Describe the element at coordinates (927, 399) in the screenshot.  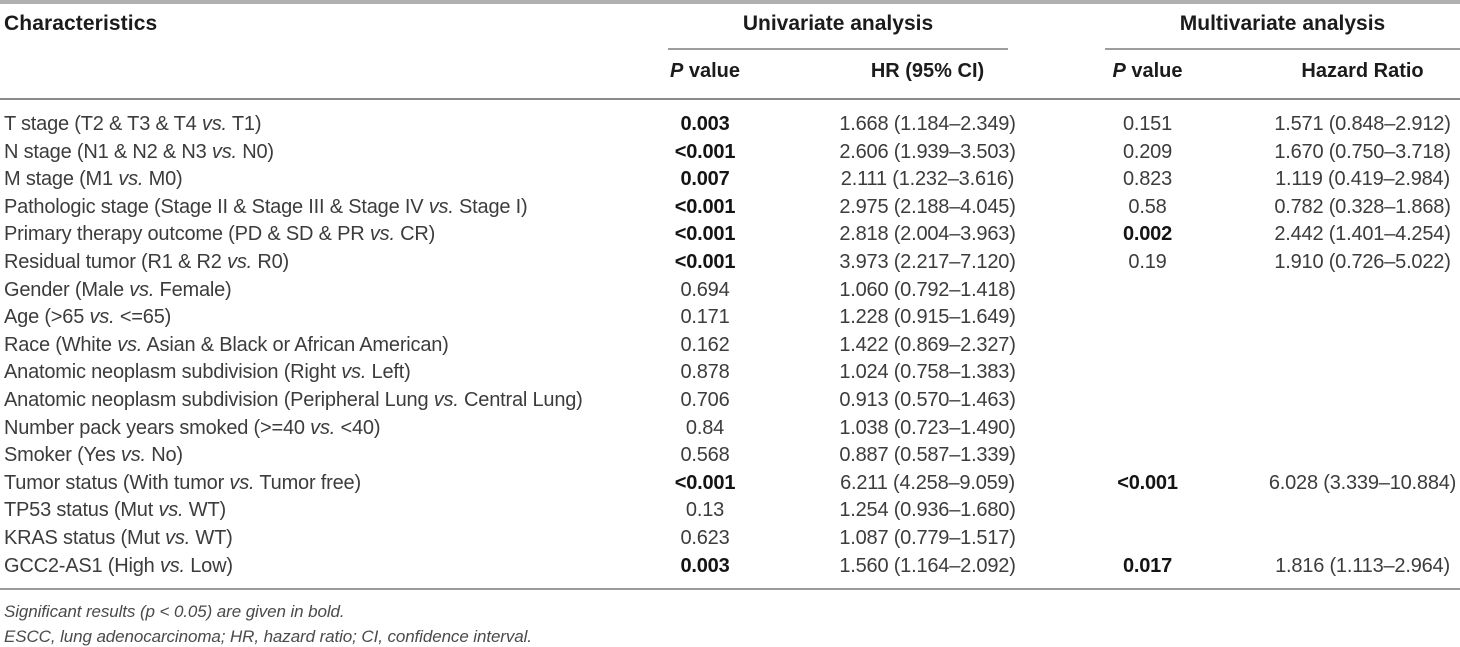
I see `univariate-hr-ci-cell: 0.913 (0.570–1.463)` at that location.